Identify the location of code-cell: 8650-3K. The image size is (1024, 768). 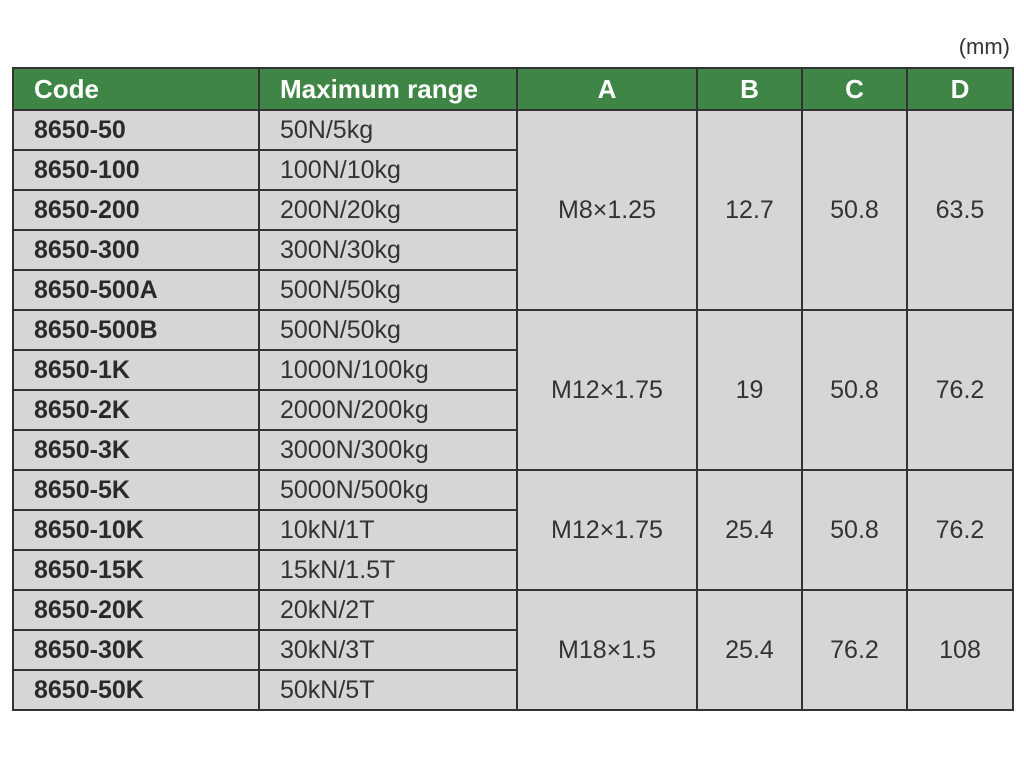
(136, 450).